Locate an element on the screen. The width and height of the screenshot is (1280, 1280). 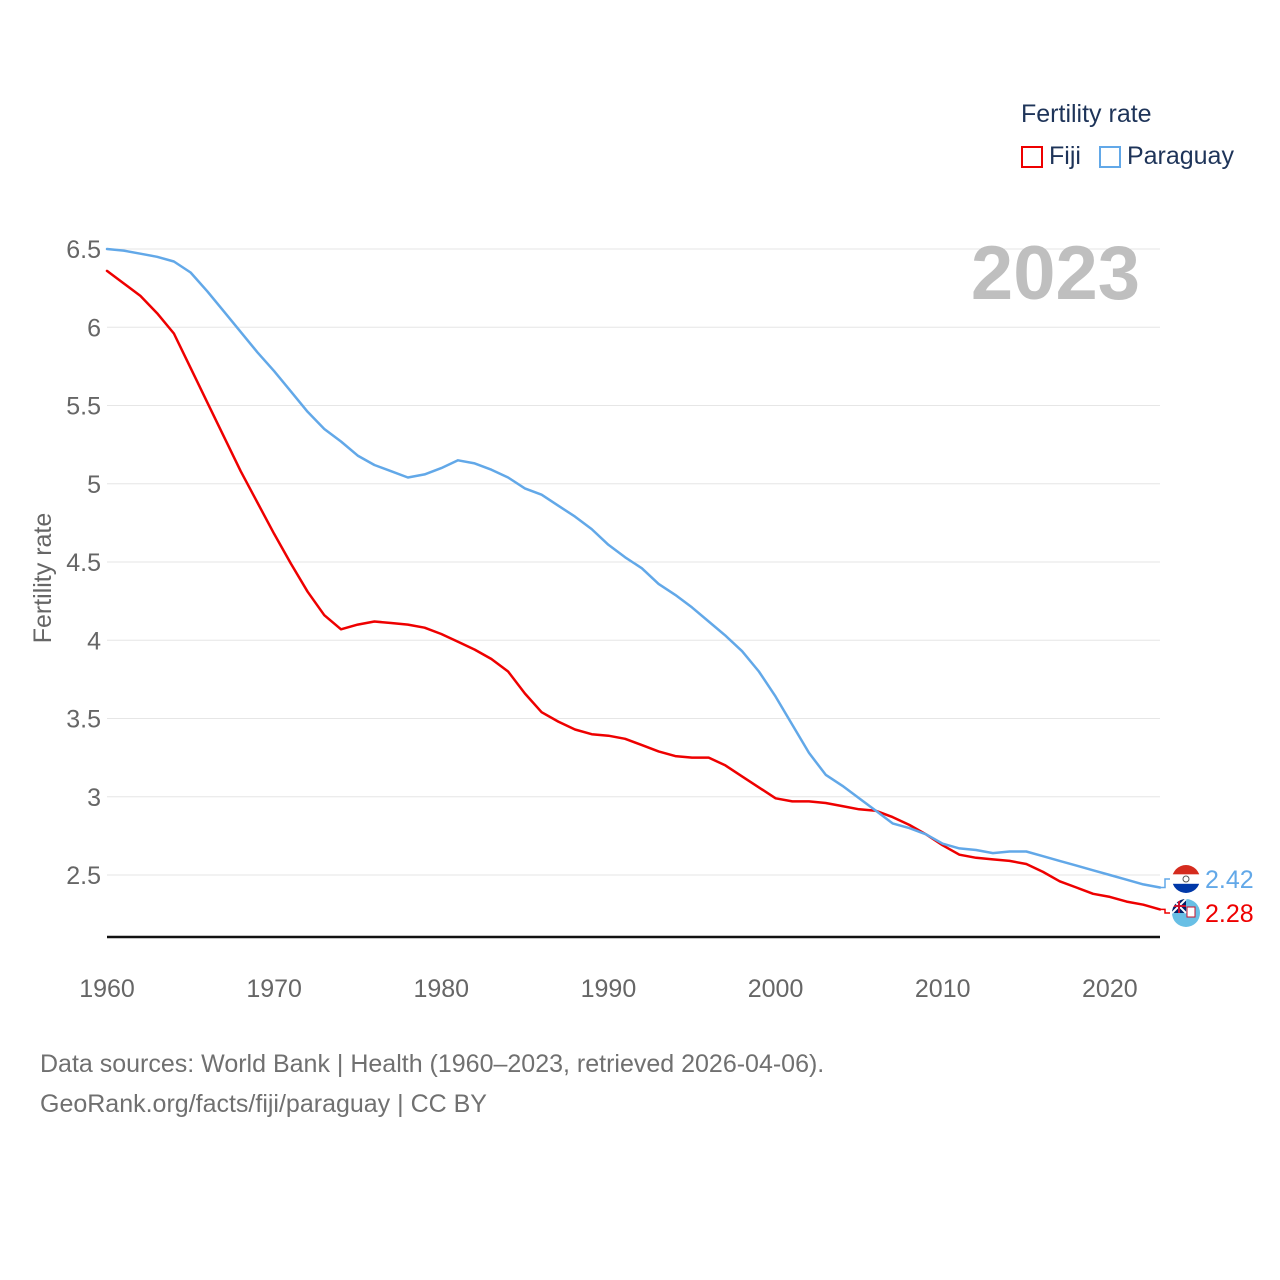
y-tick-label: 4.5 is located at coordinates (83, 563).